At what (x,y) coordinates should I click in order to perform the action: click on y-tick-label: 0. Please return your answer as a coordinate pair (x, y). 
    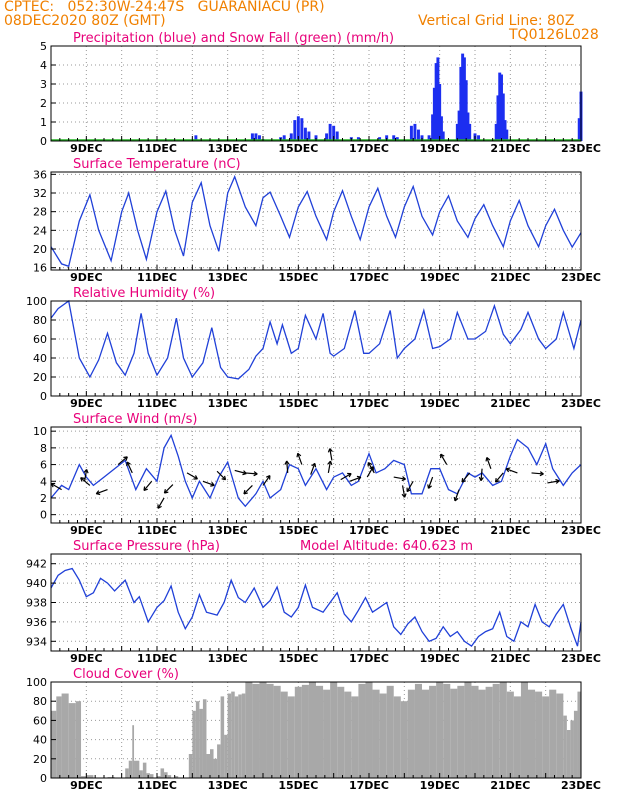
    Looking at the image, I should click on (43, 515).